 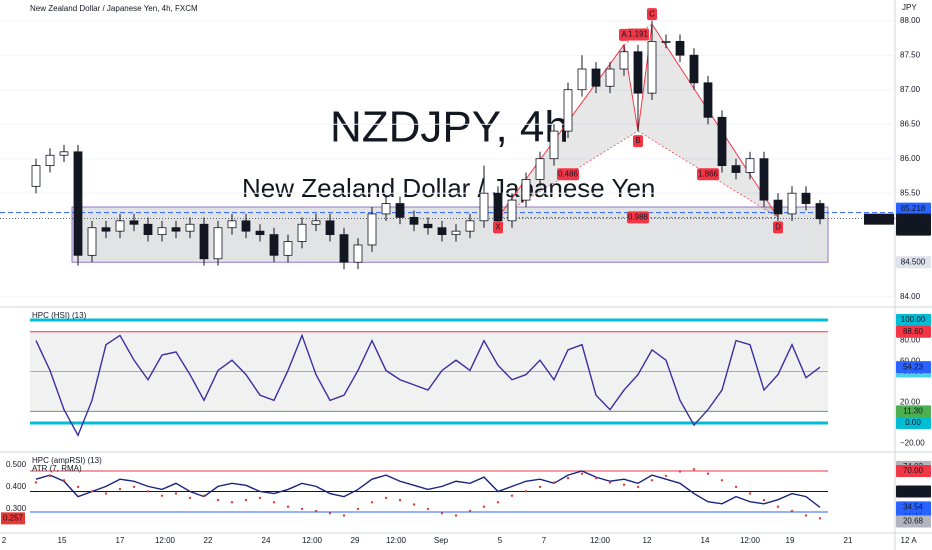 What do you see at coordinates (790, 540) in the screenshot?
I see `x-tick-label: 19` at bounding box center [790, 540].